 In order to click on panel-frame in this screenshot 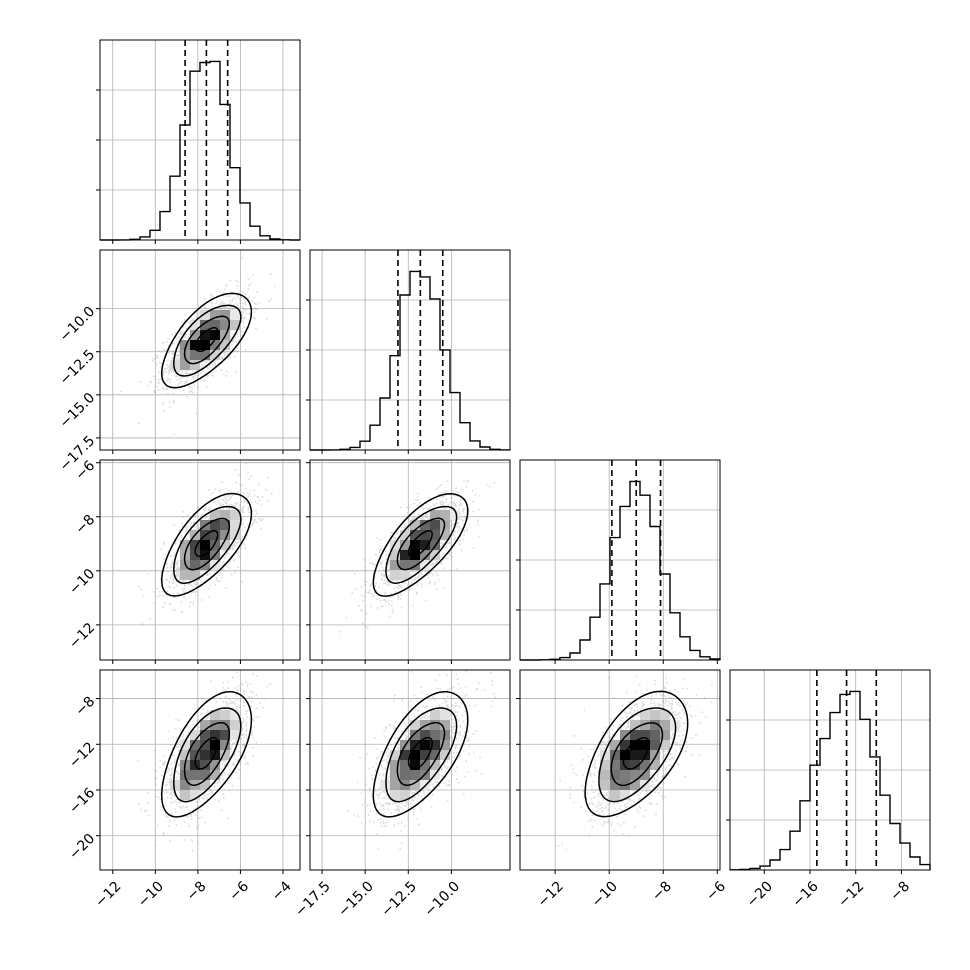, I will do `click(200, 560)`.